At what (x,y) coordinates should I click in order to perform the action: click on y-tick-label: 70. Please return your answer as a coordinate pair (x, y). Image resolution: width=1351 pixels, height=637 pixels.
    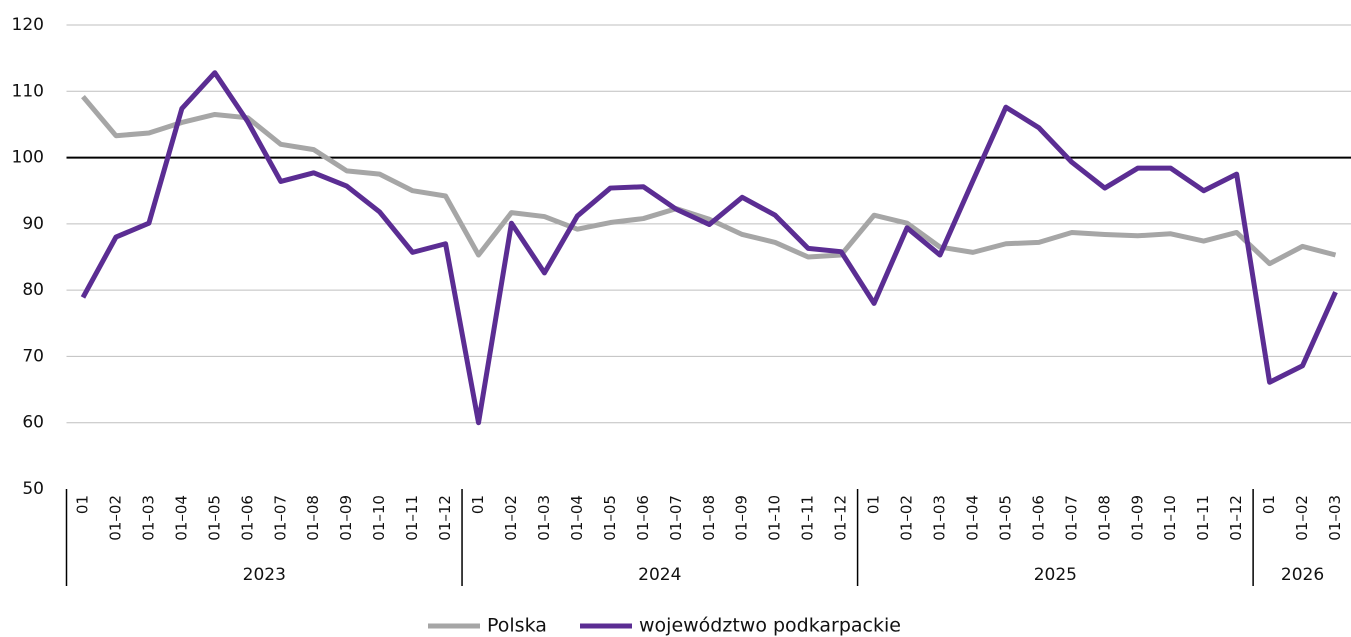
    Looking at the image, I should click on (33, 356).